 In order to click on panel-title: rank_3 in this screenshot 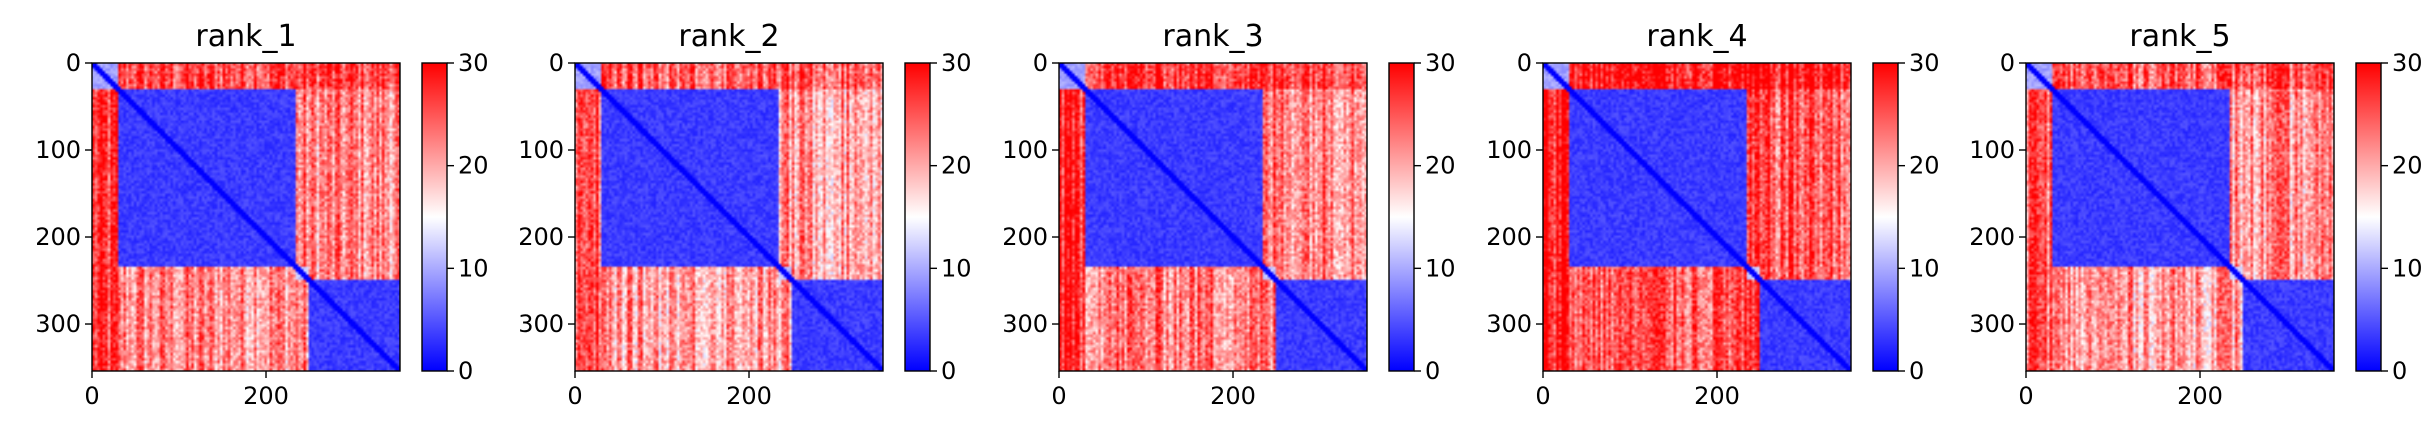, I will do `click(1212, 36)`.